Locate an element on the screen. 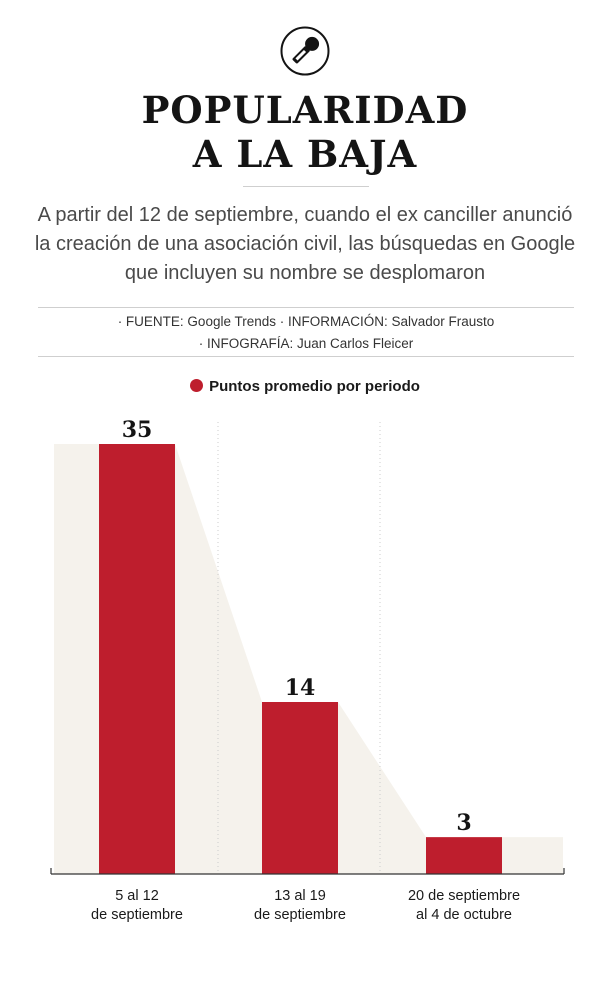 The image size is (610, 981). subtitle-line: que incluyen su nombre se desplomaron is located at coordinates (305, 273).